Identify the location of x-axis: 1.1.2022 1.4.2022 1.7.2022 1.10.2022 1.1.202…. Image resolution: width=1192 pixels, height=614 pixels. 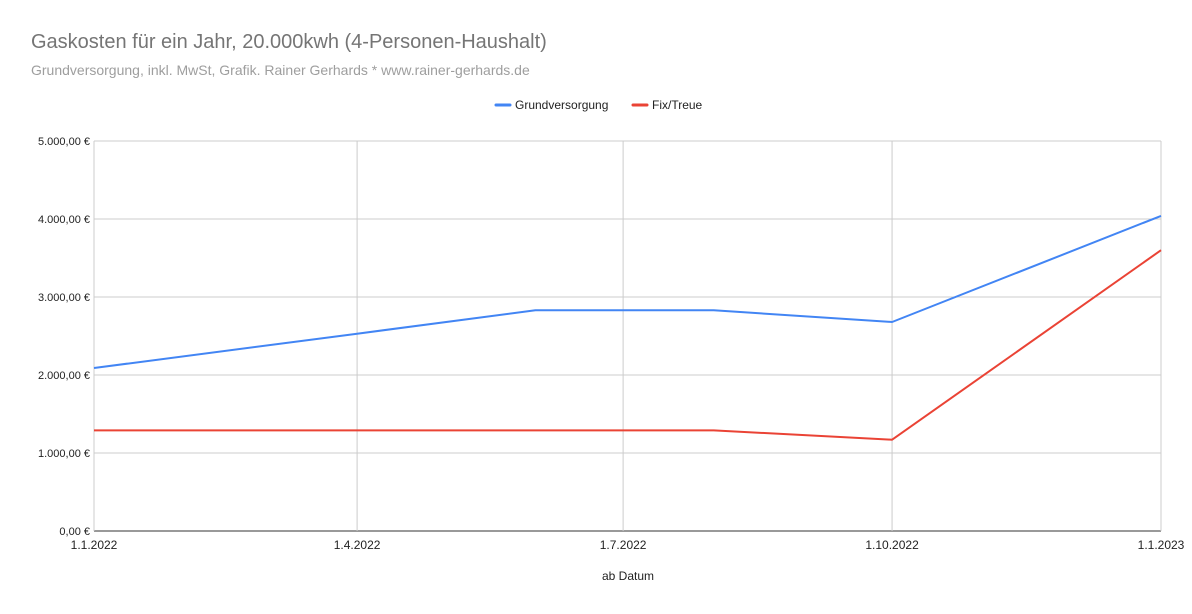
(628, 545).